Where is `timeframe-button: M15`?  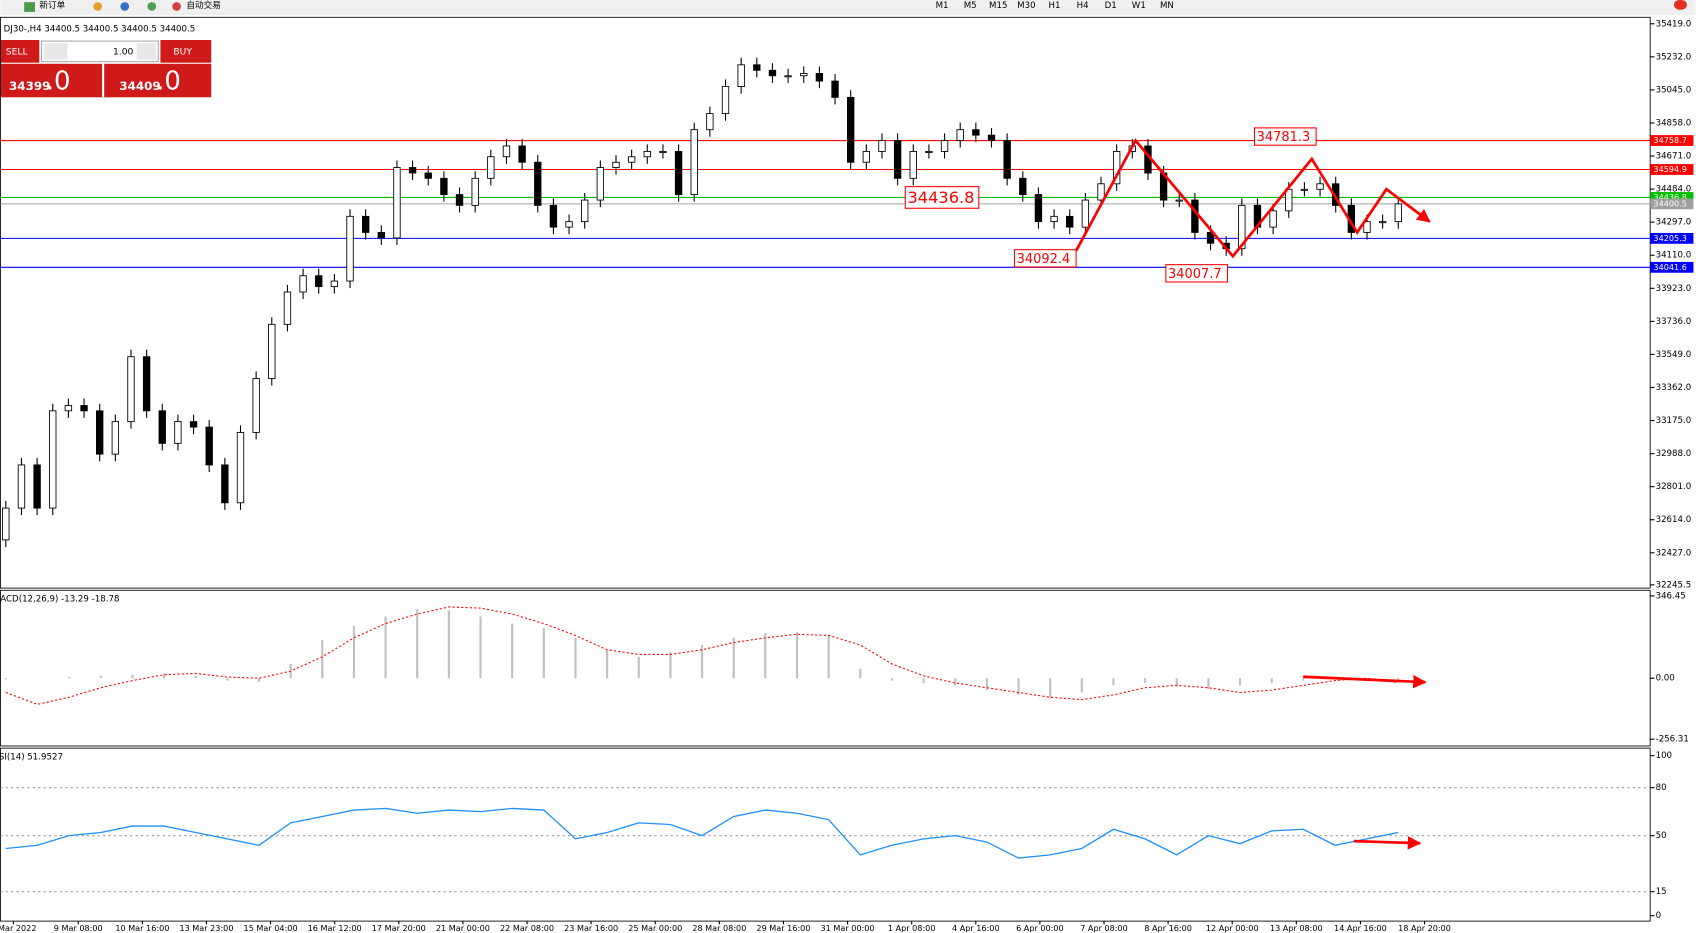
timeframe-button: M15 is located at coordinates (998, 6).